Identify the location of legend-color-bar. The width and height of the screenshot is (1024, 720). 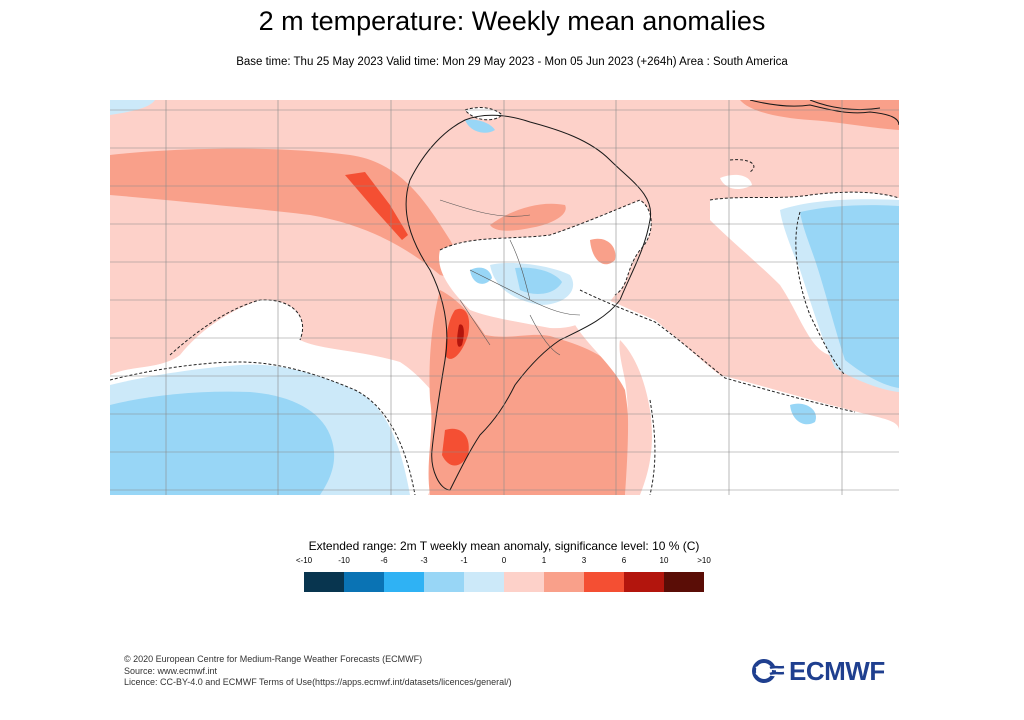
(504, 582).